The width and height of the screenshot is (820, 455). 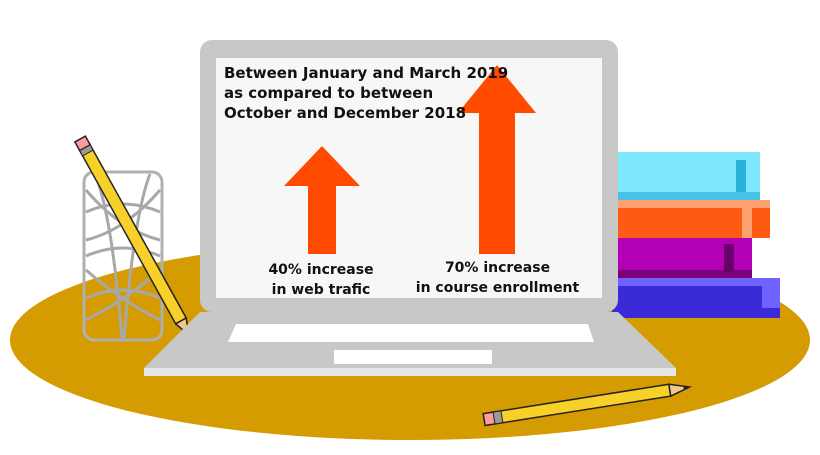 What do you see at coordinates (696, 298) in the screenshot?
I see `book-blue` at bounding box center [696, 298].